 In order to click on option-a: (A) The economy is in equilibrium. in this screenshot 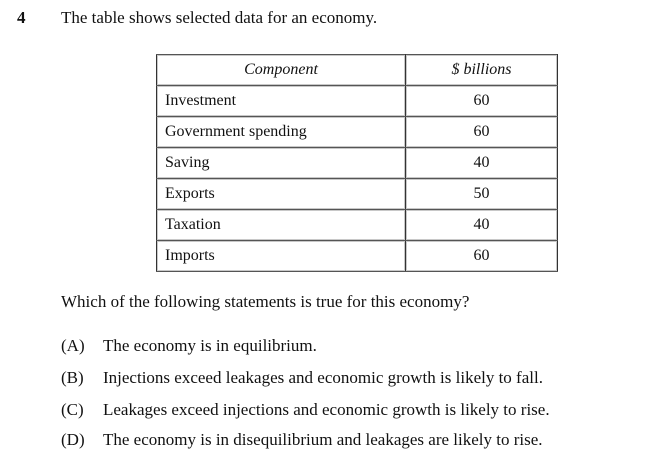, I will do `click(189, 346)`.